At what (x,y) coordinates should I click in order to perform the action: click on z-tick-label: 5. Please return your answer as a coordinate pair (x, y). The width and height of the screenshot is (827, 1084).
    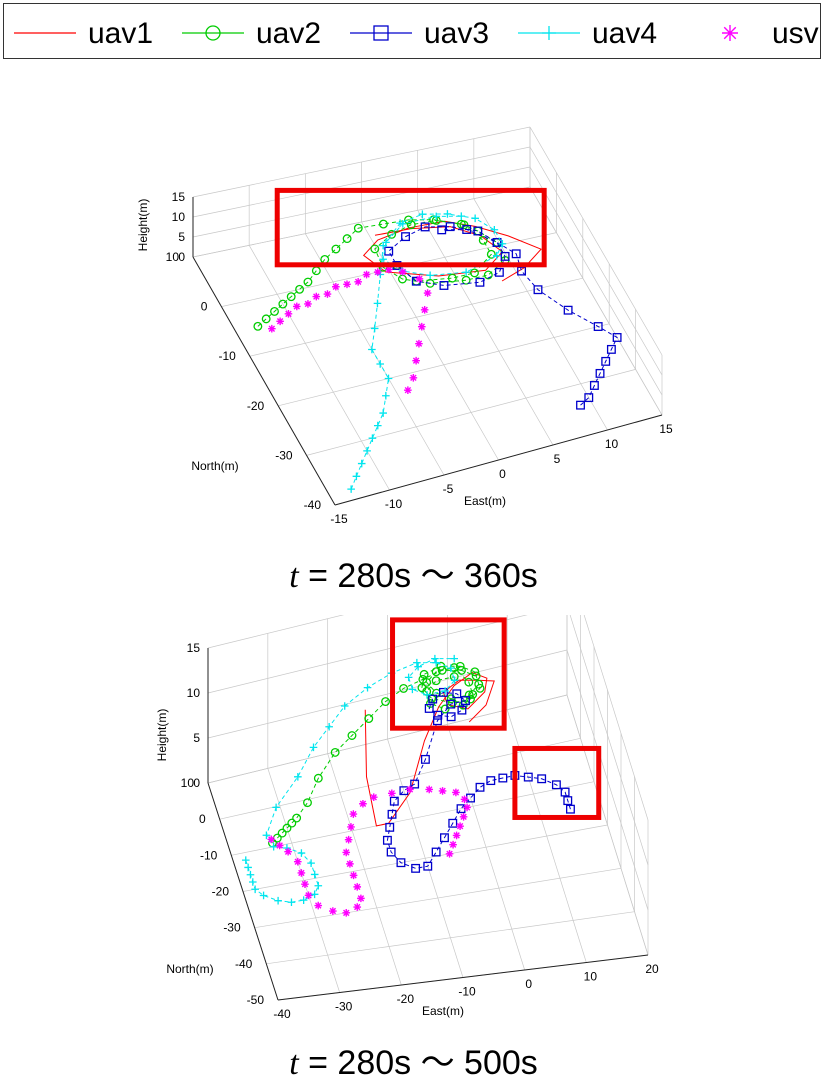
    Looking at the image, I should click on (196, 738).